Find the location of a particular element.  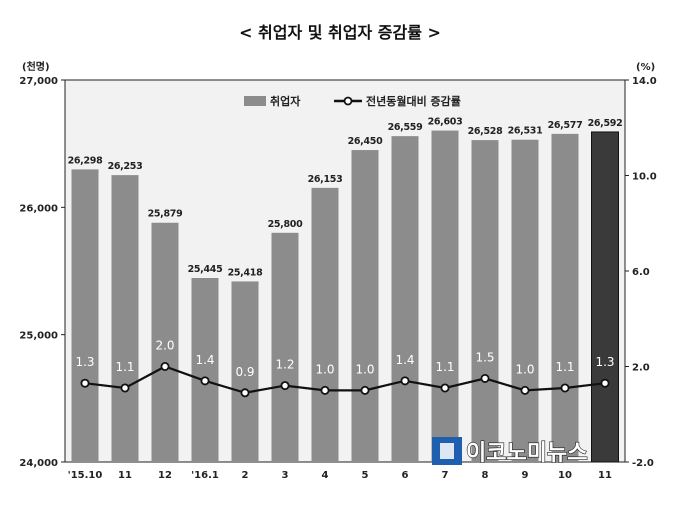

legend-bar-label: 취업자 is located at coordinates (285, 101).